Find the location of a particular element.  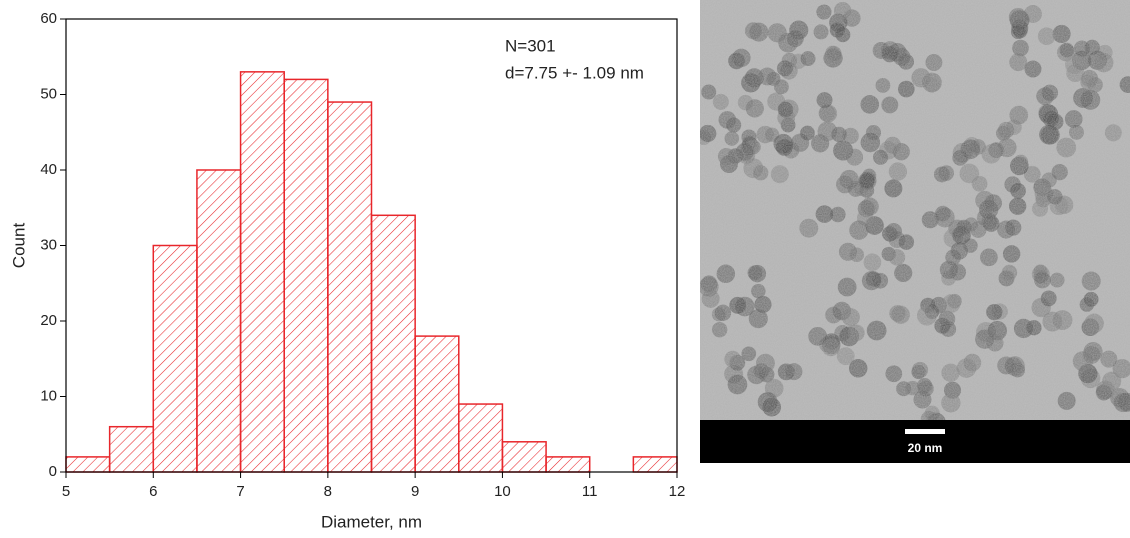

y-tick-label: 0 is located at coordinates (53, 471).